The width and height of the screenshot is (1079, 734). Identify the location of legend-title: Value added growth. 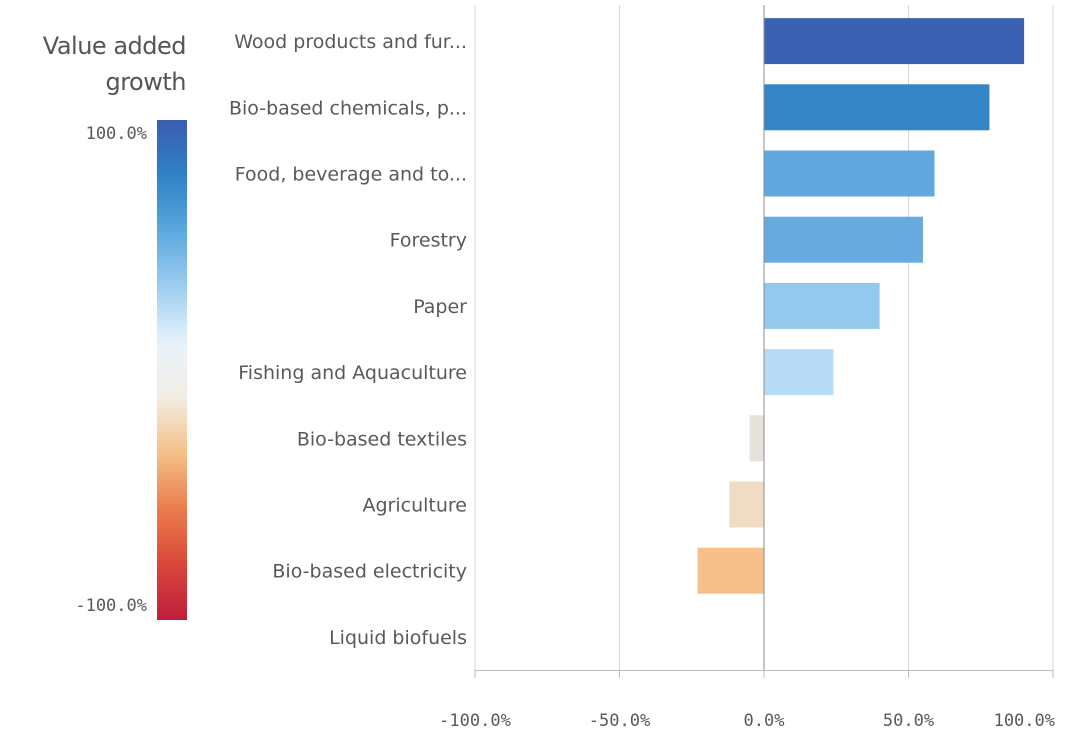
(114, 64).